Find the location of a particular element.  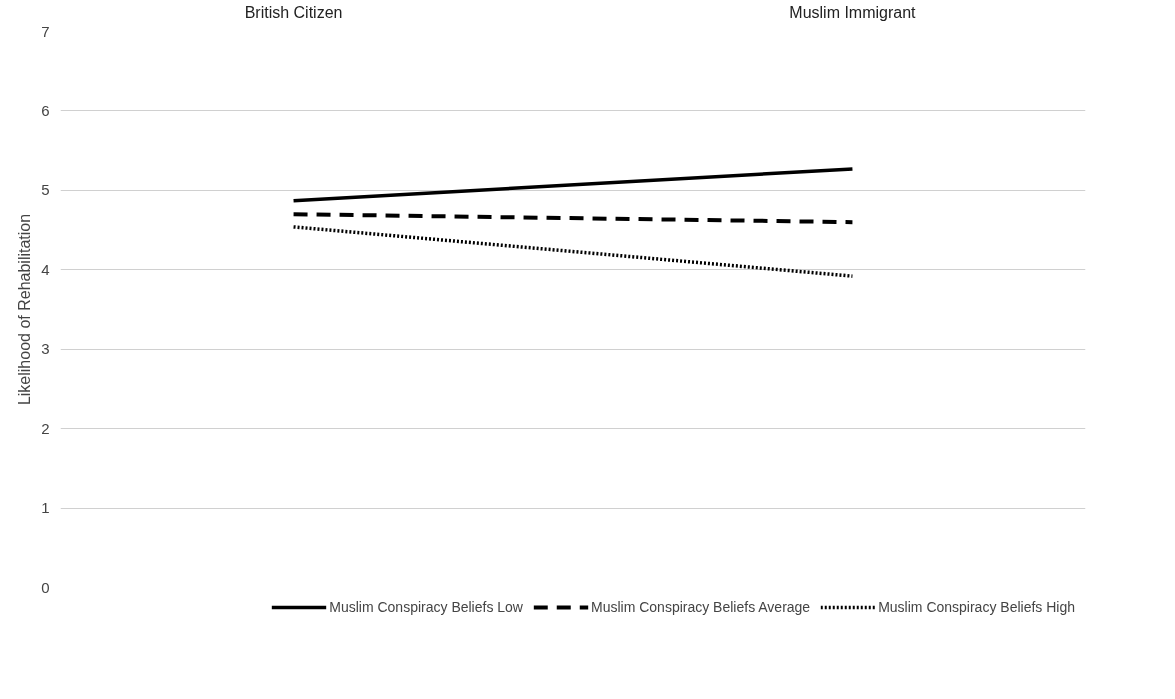

x-tick-label: British Citizen is located at coordinates (293, 12).